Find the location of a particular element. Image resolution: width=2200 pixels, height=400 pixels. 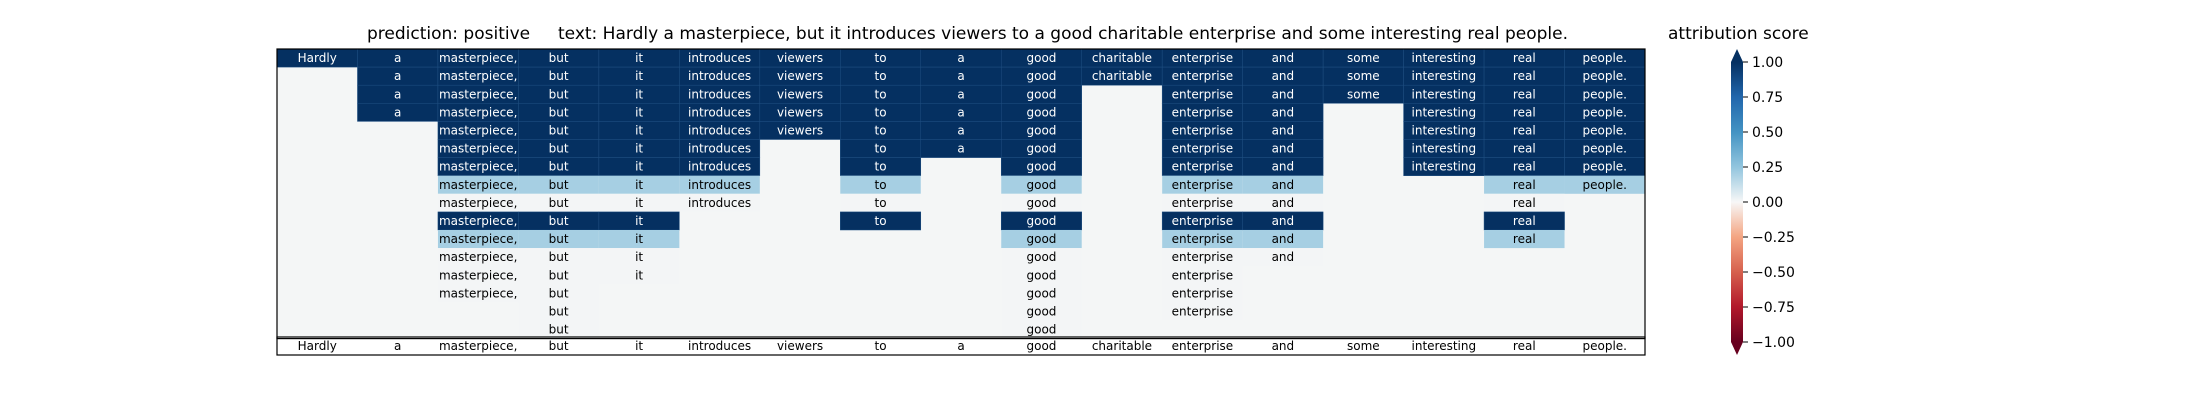

colorbar-min-arrow is located at coordinates (1737, 348).